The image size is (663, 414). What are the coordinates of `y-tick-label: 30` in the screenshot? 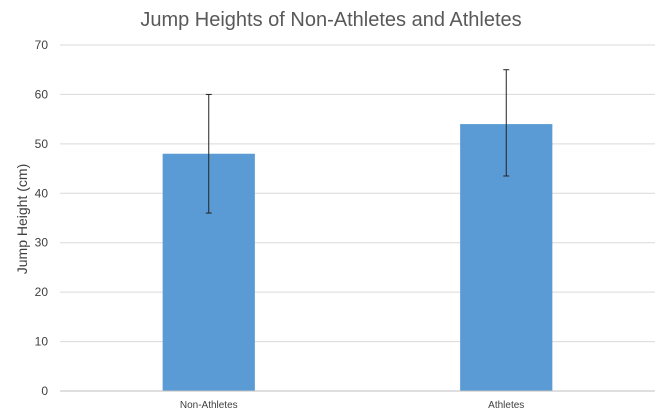 It's located at (42, 243).